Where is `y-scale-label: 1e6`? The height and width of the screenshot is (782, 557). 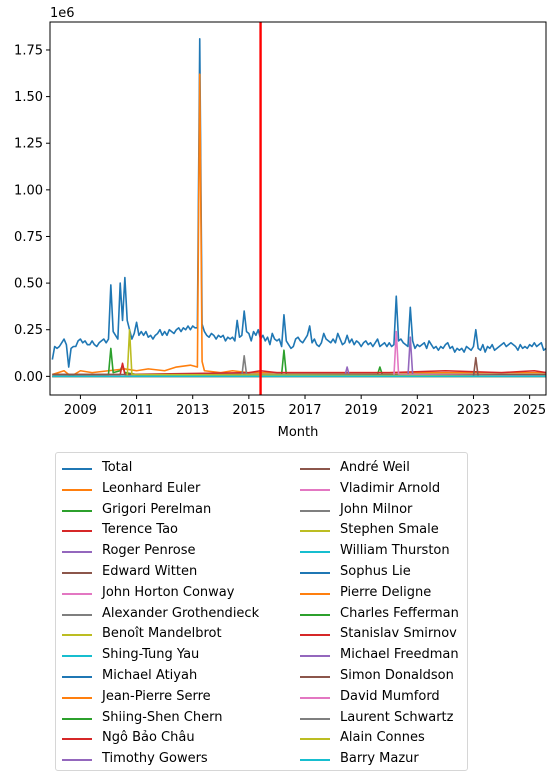 y-scale-label: 1e6 is located at coordinates (62, 13).